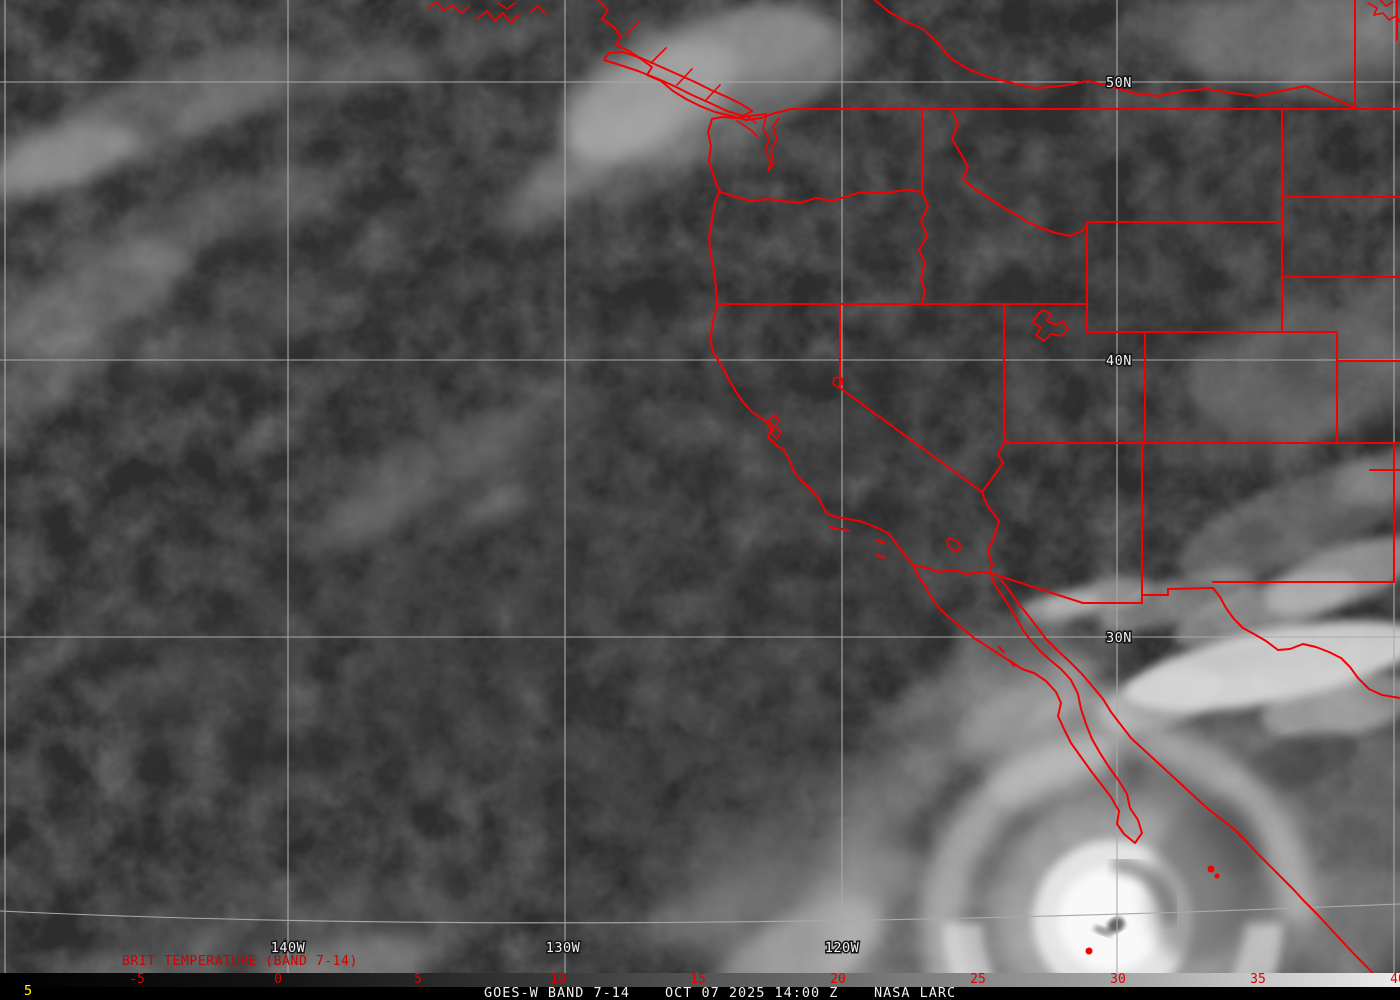 The image size is (1400, 1000). What do you see at coordinates (1119, 638) in the screenshot?
I see `lat-label-30n: 30N` at bounding box center [1119, 638].